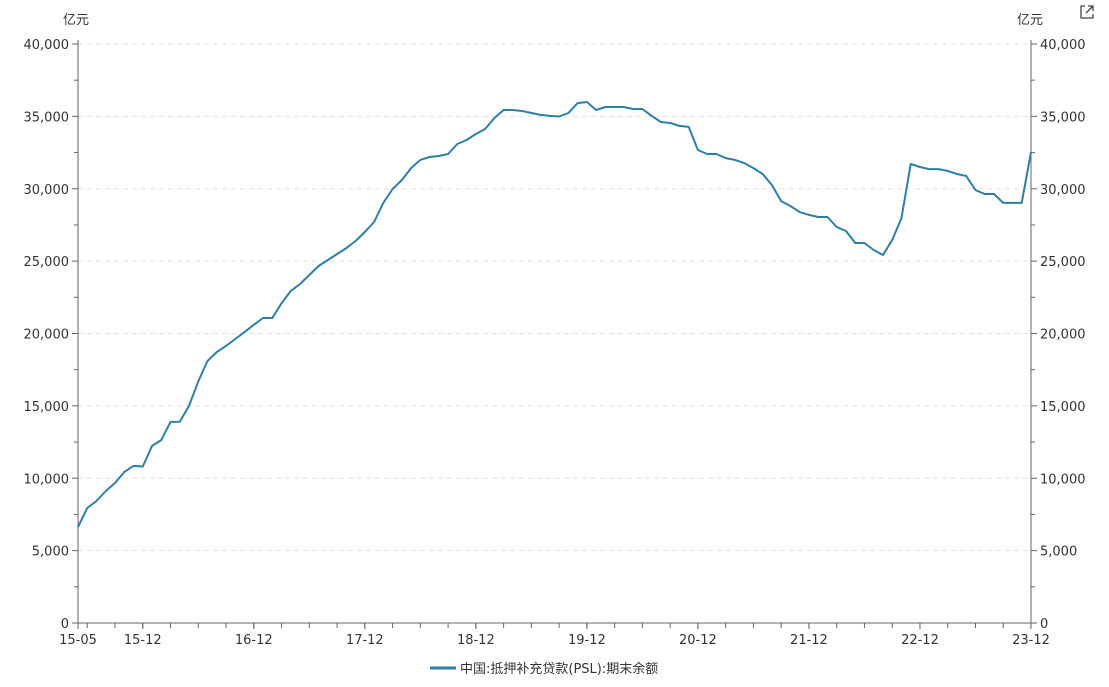 Image resolution: width=1109 pixels, height=687 pixels. What do you see at coordinates (1063, 407) in the screenshot?
I see `right-y-tick-label: 15,000` at bounding box center [1063, 407].